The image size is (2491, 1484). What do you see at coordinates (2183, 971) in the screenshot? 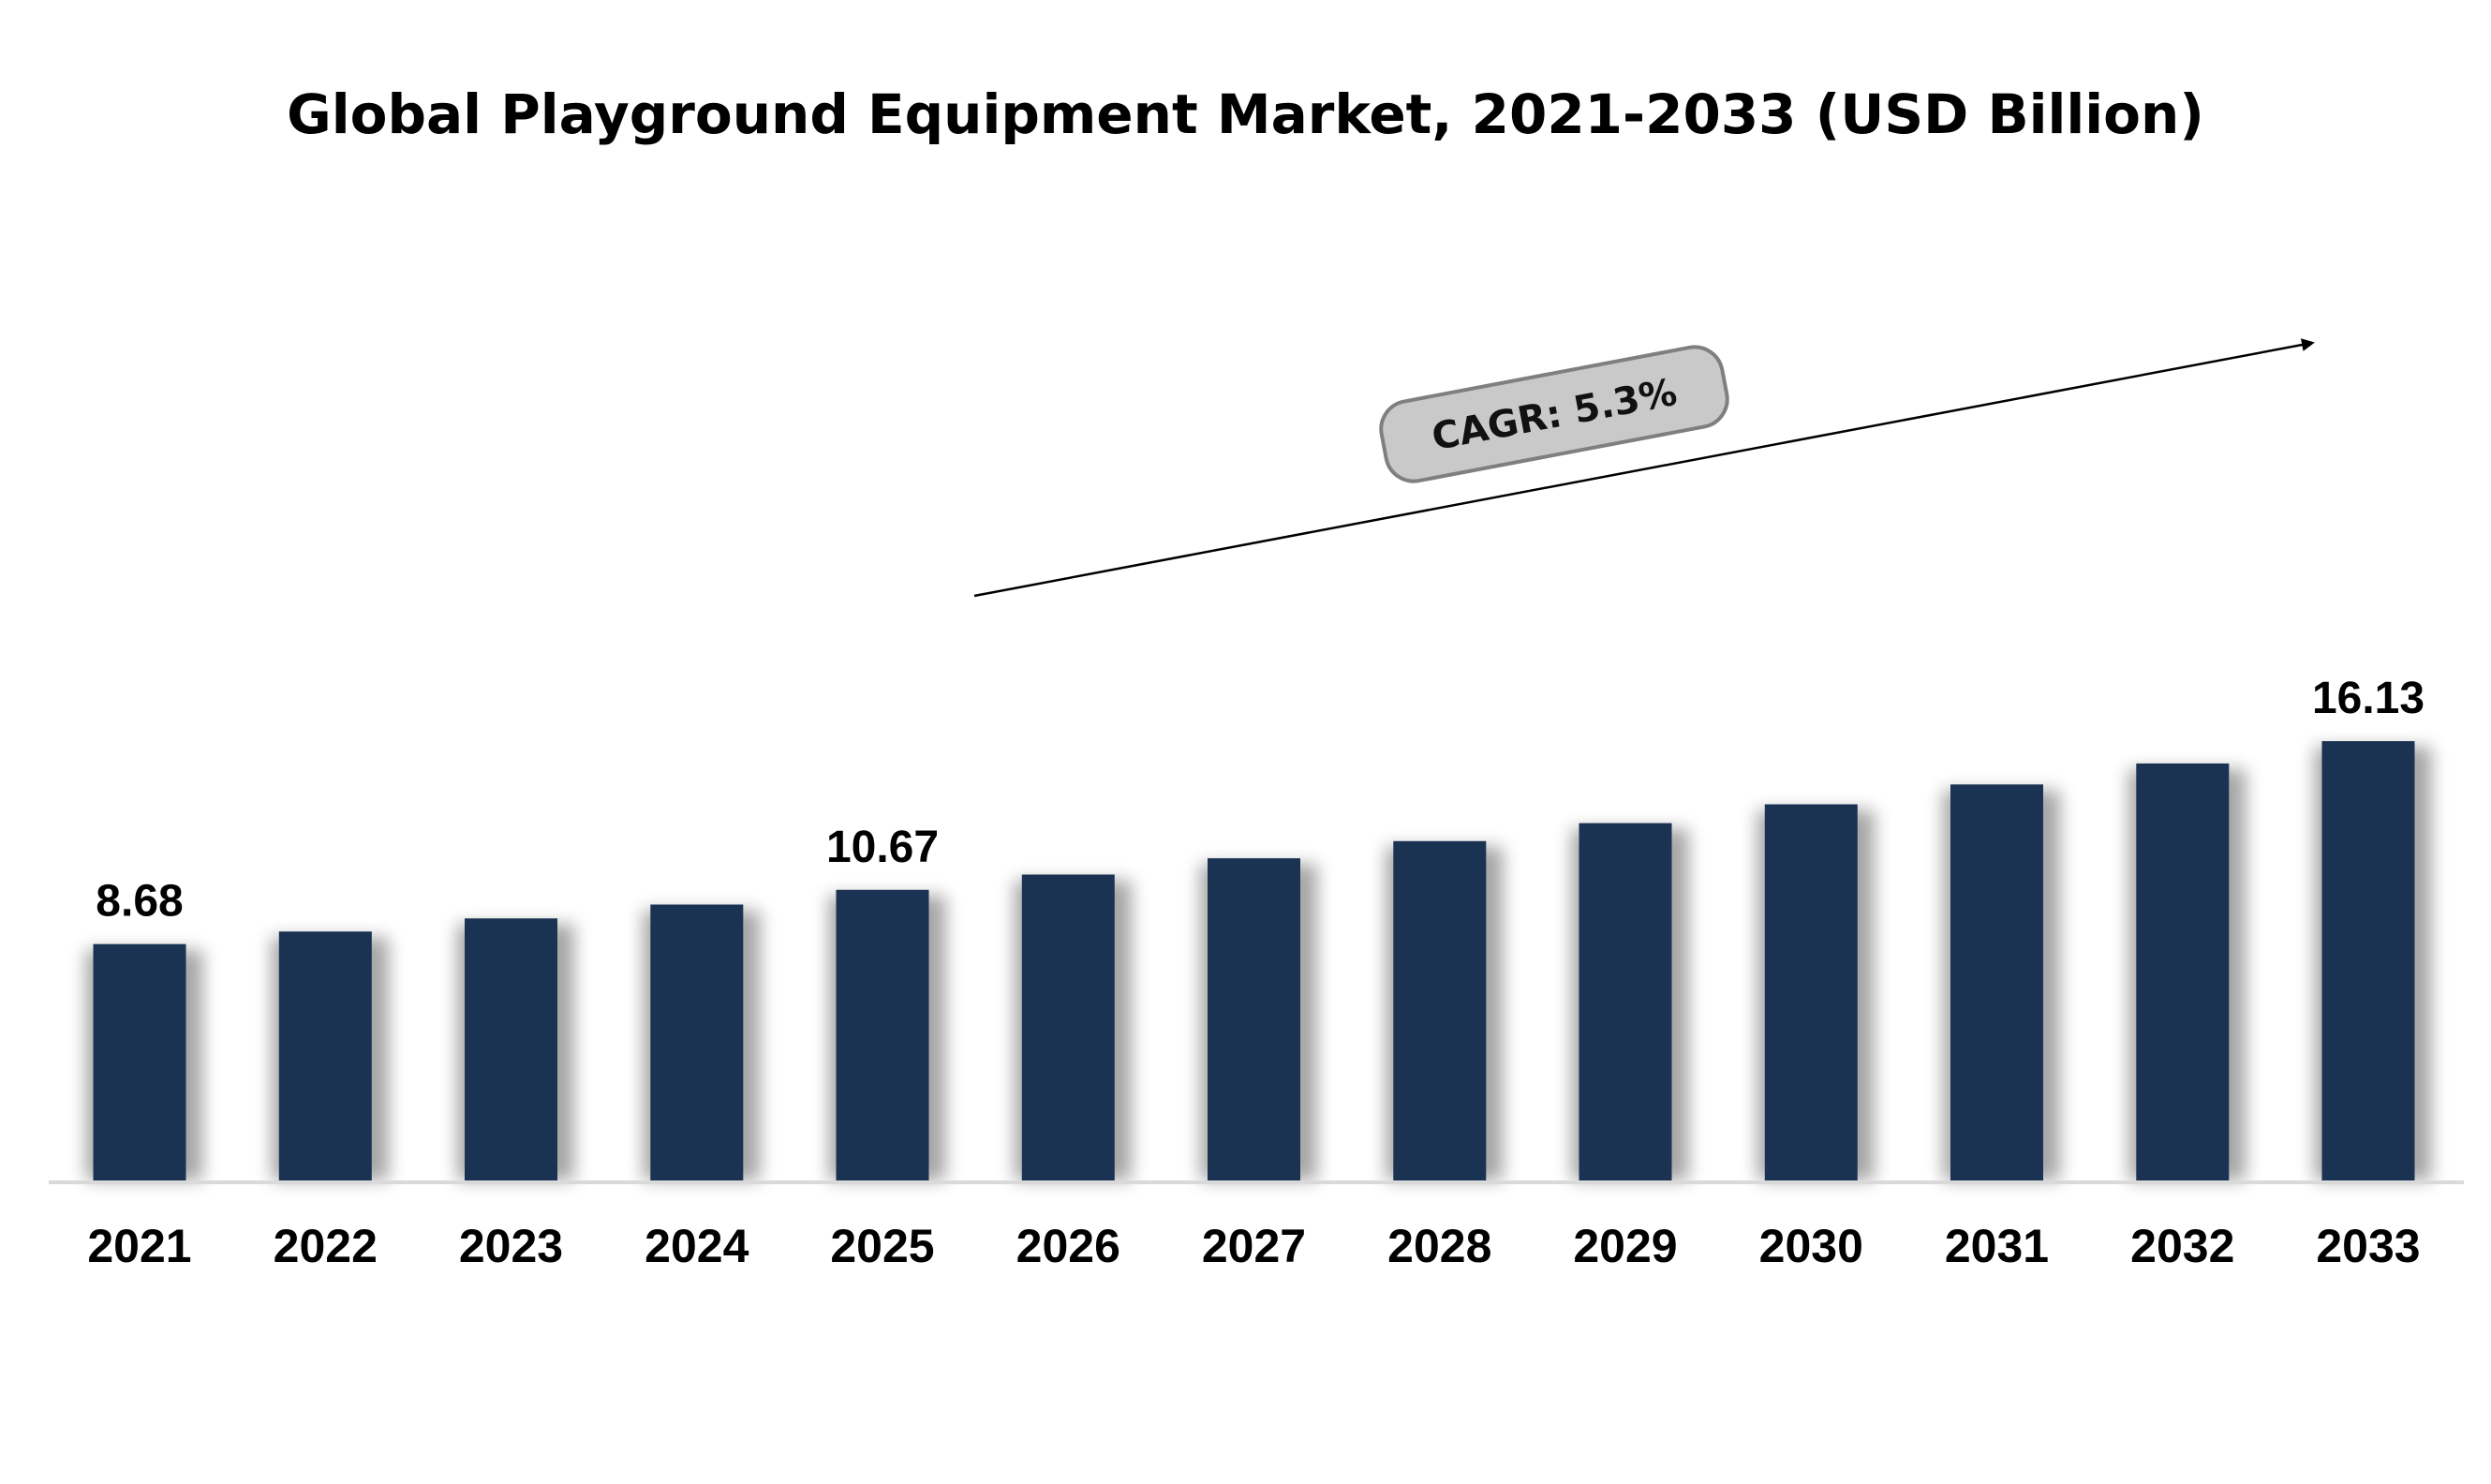
I see `bar-2032` at bounding box center [2183, 971].